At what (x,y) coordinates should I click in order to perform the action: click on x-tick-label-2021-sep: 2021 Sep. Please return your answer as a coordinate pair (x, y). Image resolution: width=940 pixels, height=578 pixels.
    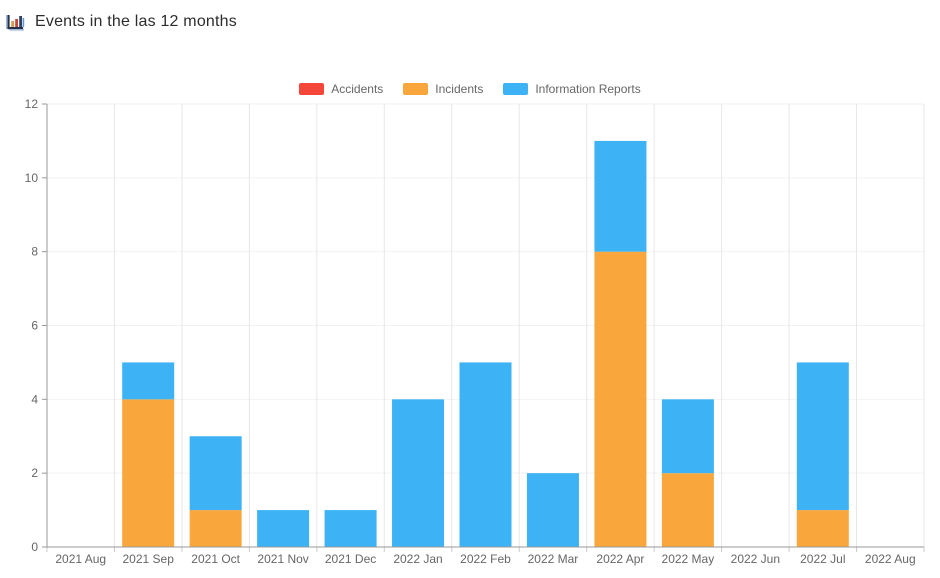
    Looking at the image, I should click on (148, 559).